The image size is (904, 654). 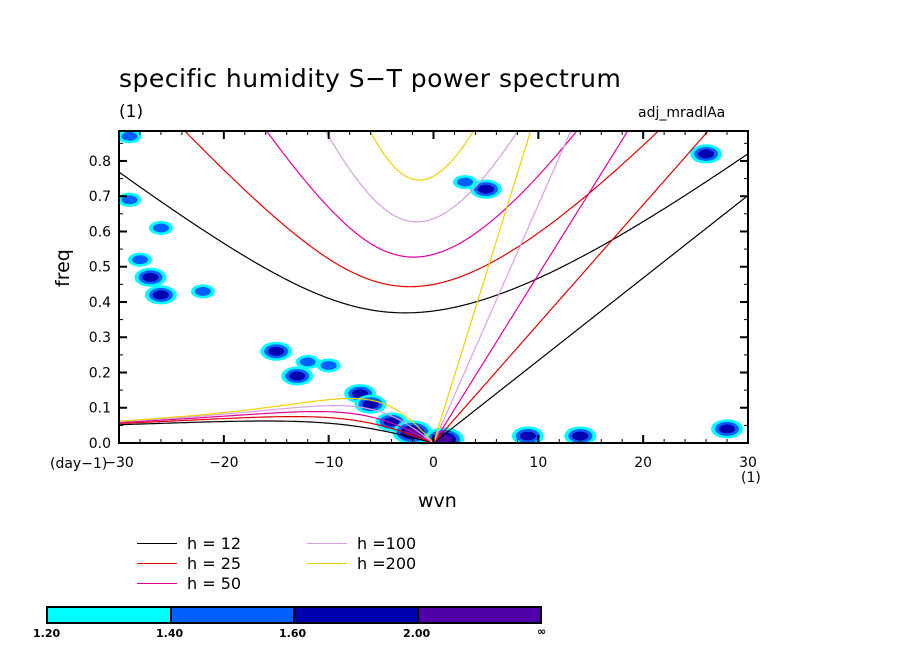 What do you see at coordinates (387, 543) in the screenshot?
I see `legend-label: h =100` at bounding box center [387, 543].